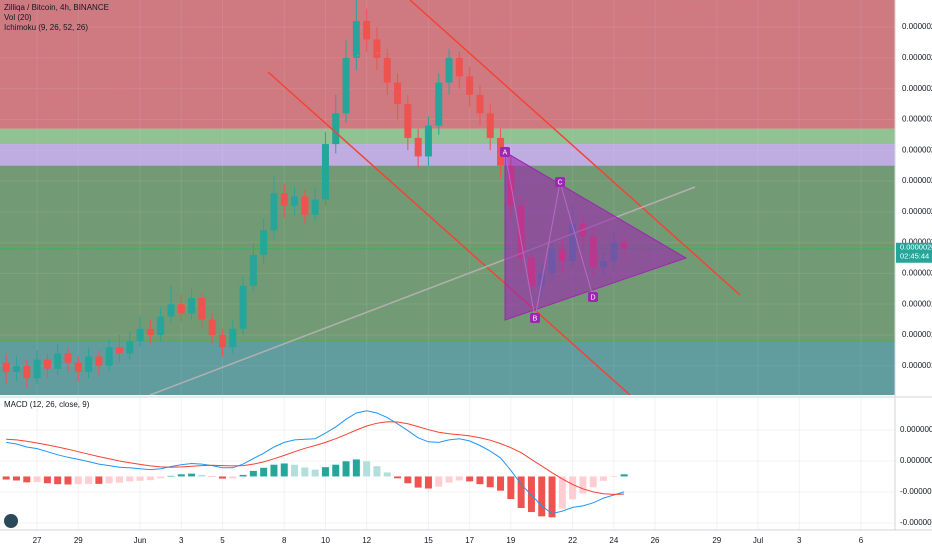 This screenshot has width=932, height=550. What do you see at coordinates (917, 272) in the screenshot?
I see `y-tick-label: 0.00000200` at bounding box center [917, 272].